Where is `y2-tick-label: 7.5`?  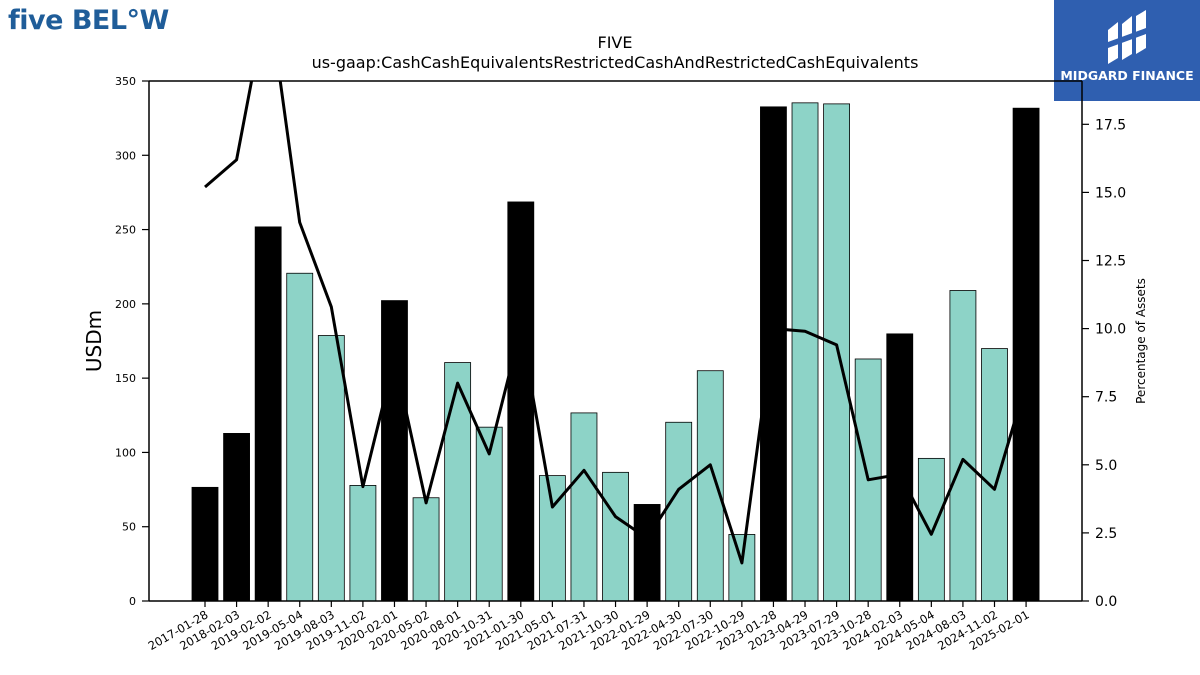 y2-tick-label: 7.5 is located at coordinates (1106, 398).